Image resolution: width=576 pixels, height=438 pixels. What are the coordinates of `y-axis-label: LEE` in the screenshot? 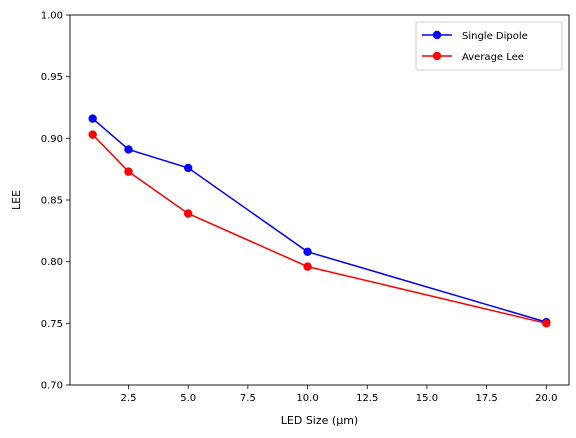 It's located at (16, 200).